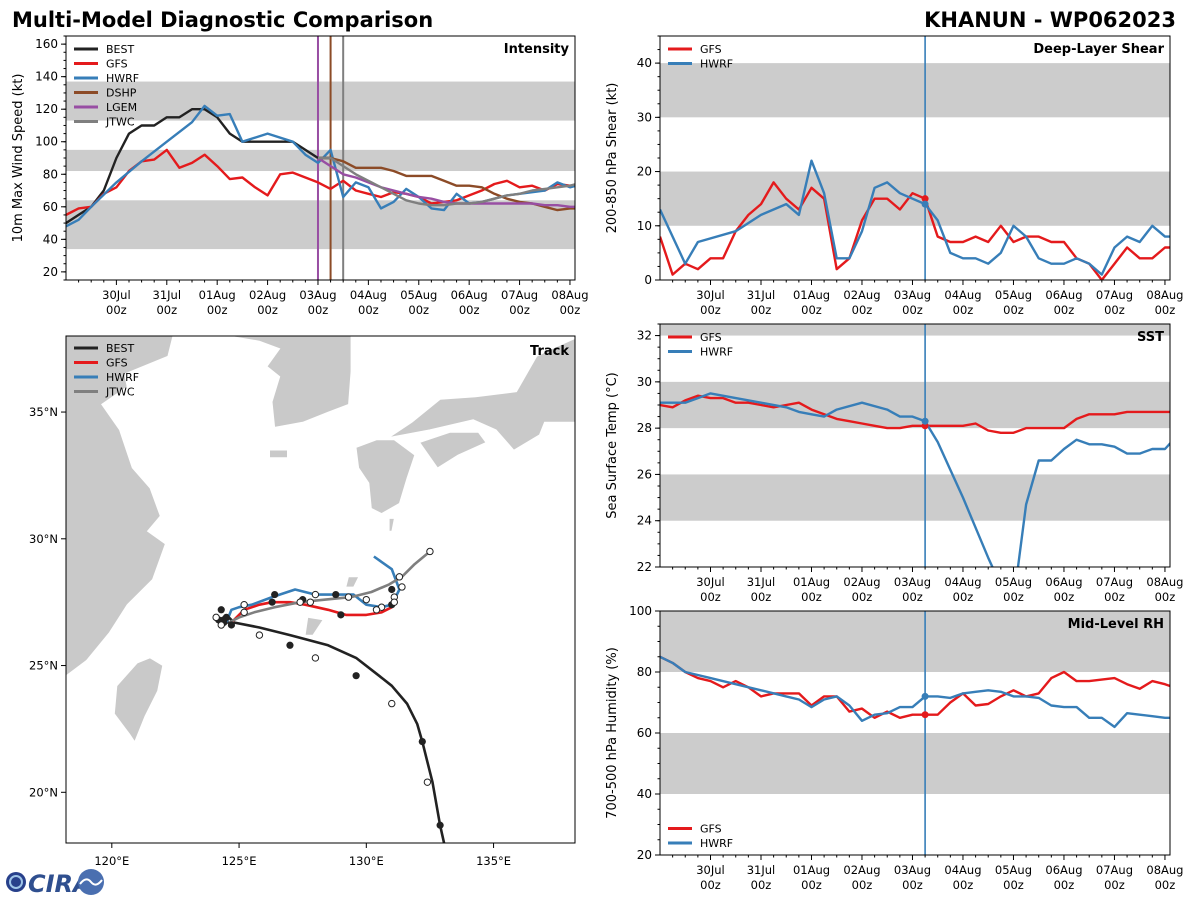  I want to click on sst-series-hwrf, so click(915, 479).